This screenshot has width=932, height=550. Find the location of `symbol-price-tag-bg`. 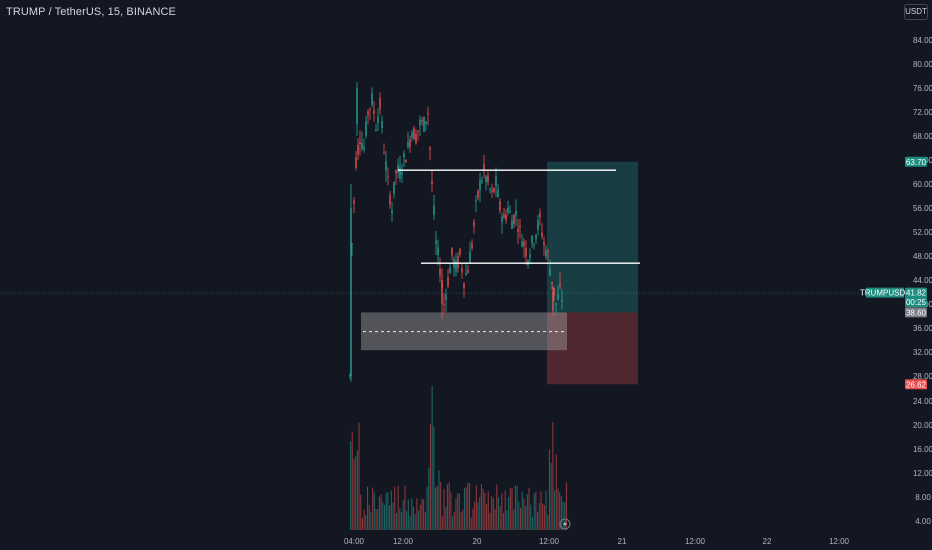

symbol-price-tag-bg is located at coordinates (885, 292).